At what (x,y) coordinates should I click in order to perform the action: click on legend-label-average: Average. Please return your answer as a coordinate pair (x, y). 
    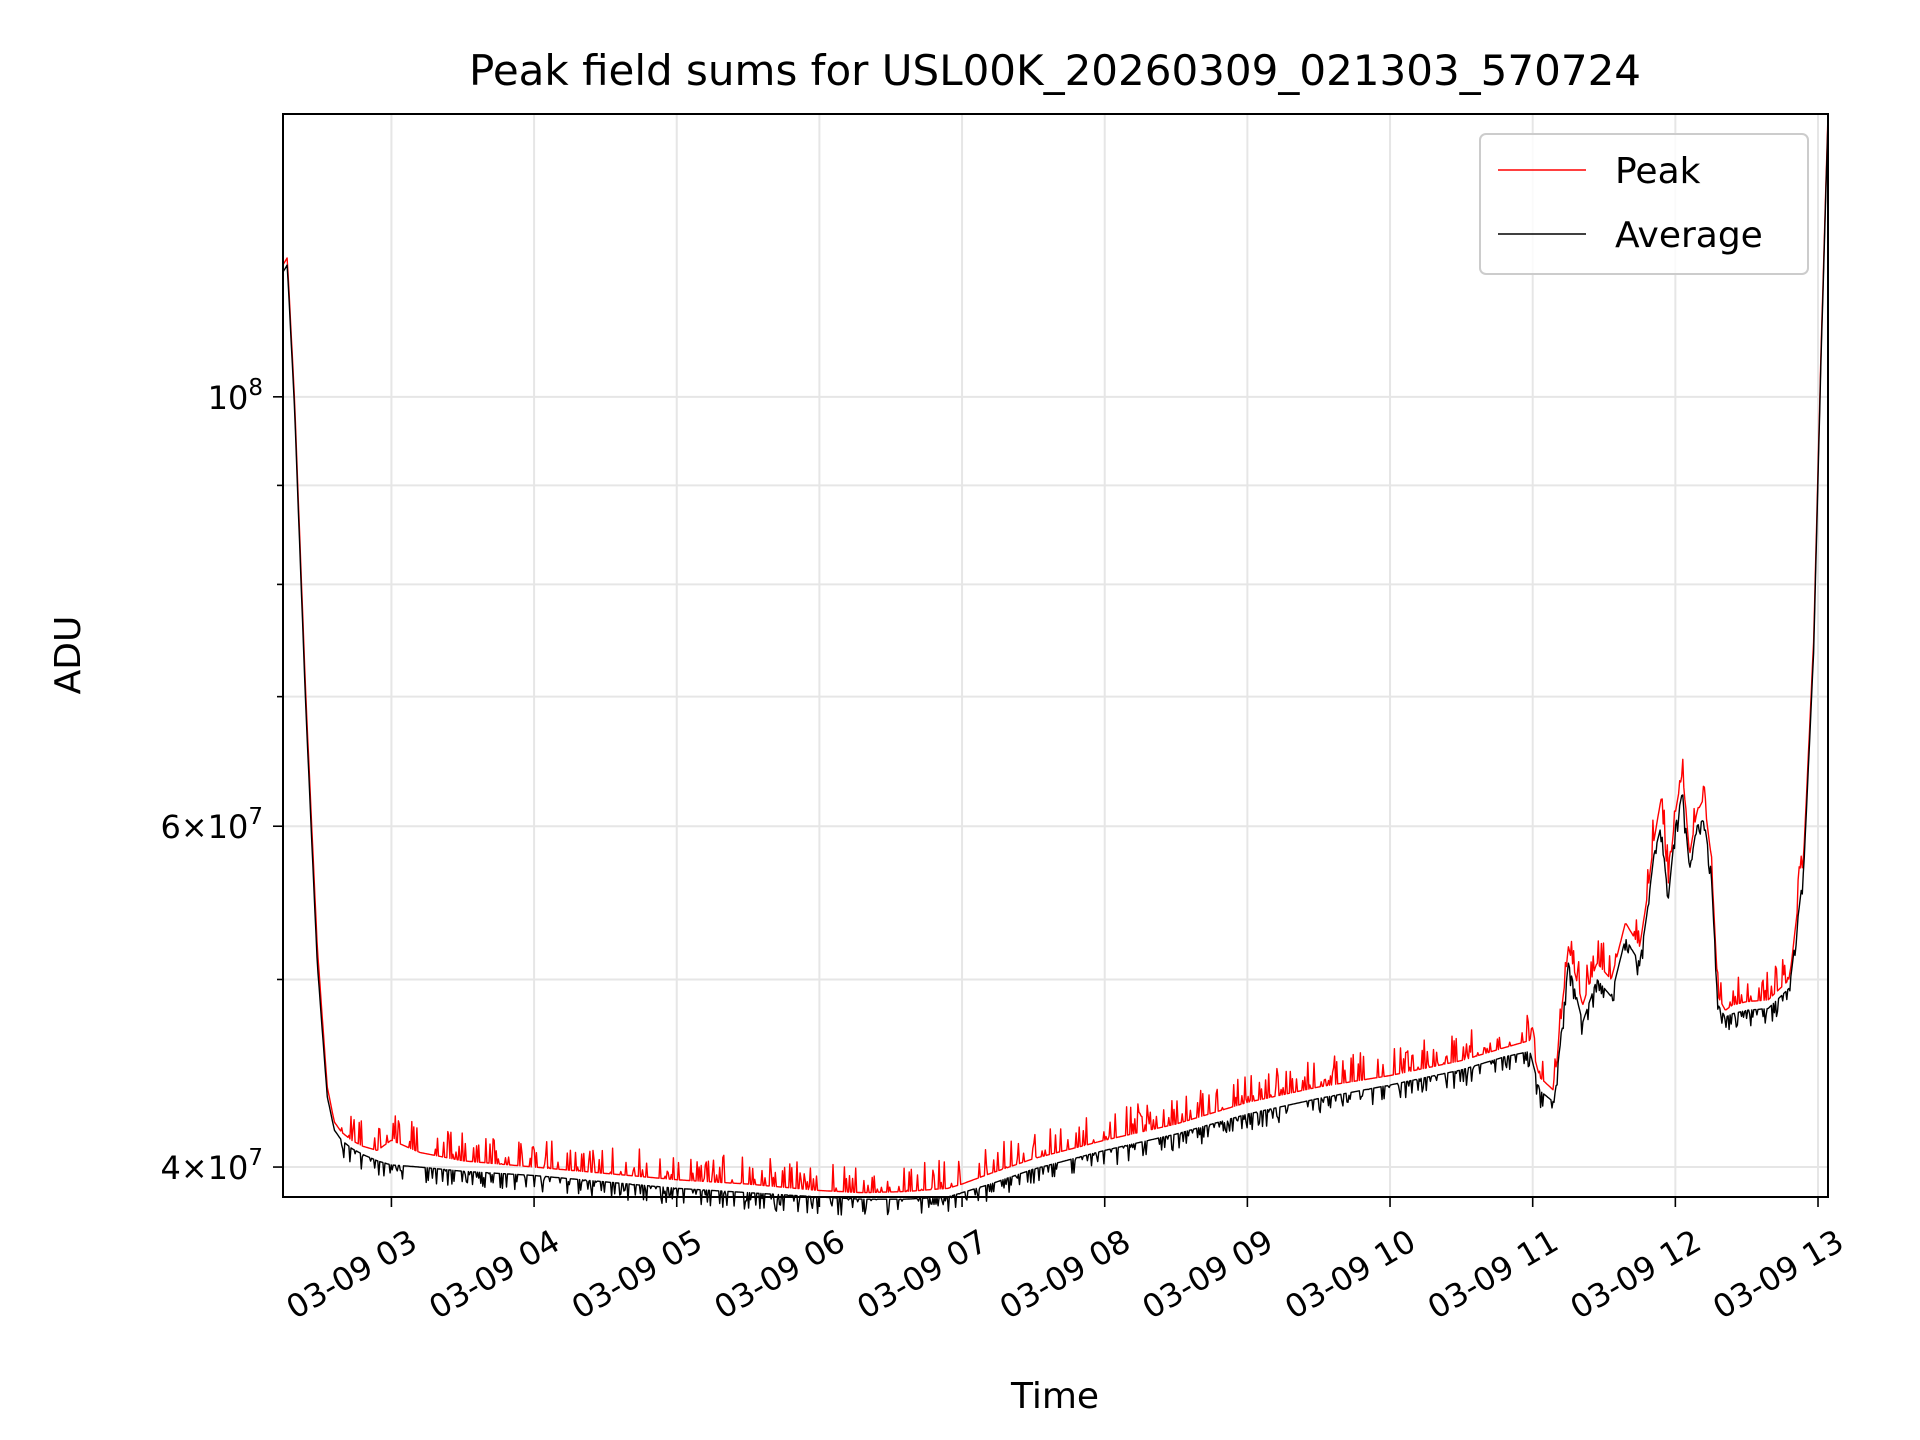
    Looking at the image, I should click on (1689, 235).